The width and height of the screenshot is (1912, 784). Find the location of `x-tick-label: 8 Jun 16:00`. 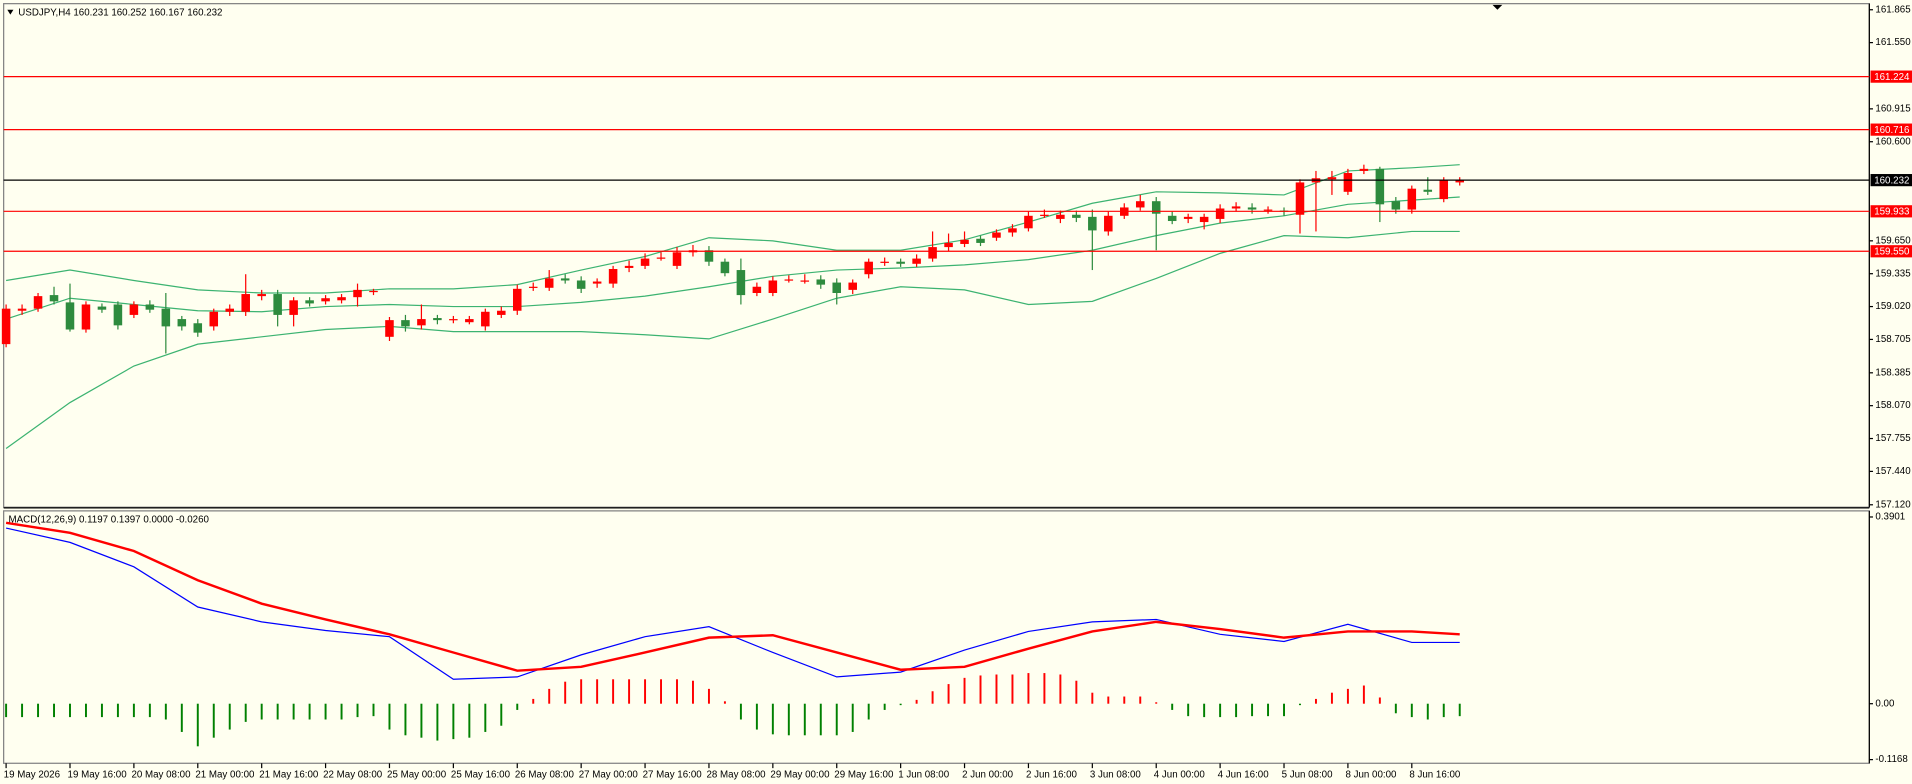

x-tick-label: 8 Jun 16:00 is located at coordinates (1435, 774).